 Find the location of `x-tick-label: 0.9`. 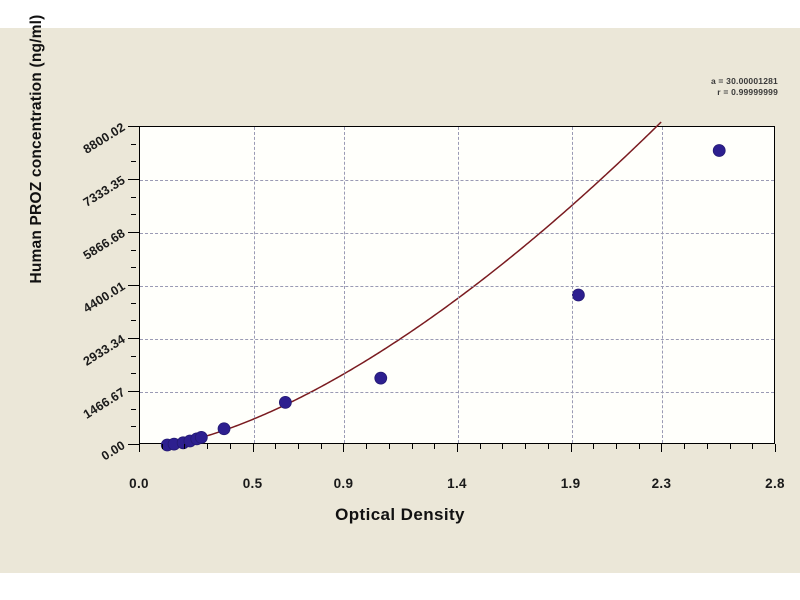

x-tick-label: 0.9 is located at coordinates (343, 483).